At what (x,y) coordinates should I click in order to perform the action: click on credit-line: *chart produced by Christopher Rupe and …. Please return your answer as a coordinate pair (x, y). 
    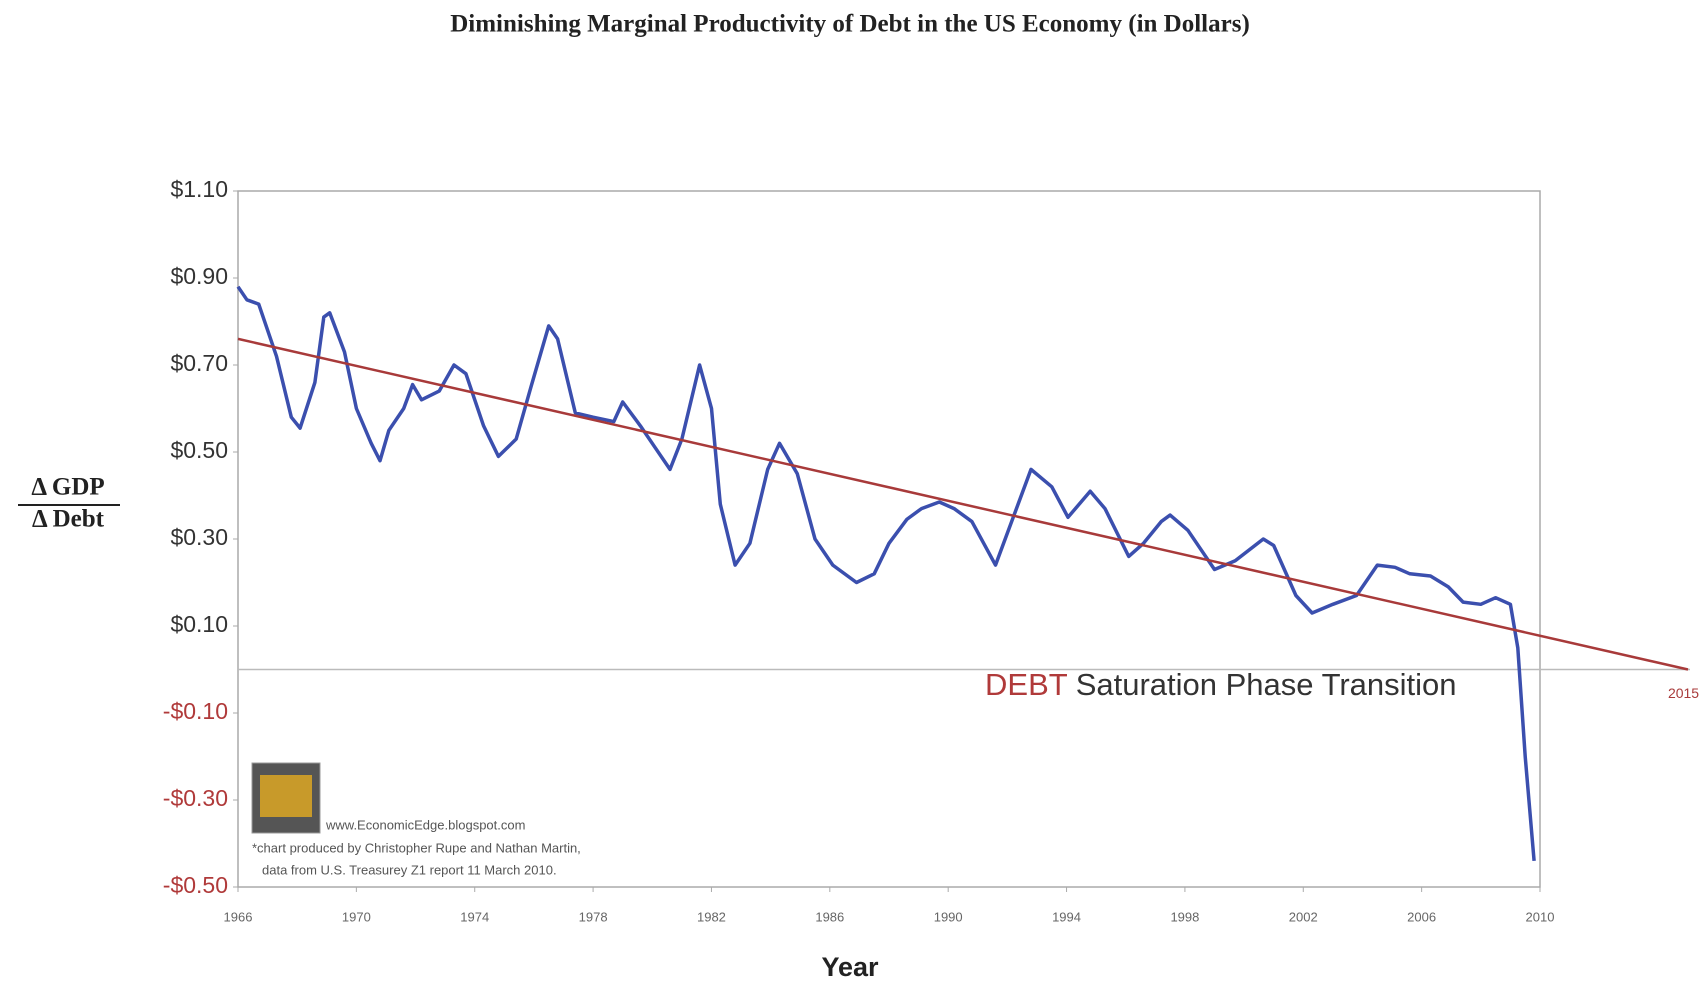
    Looking at the image, I should click on (416, 847).